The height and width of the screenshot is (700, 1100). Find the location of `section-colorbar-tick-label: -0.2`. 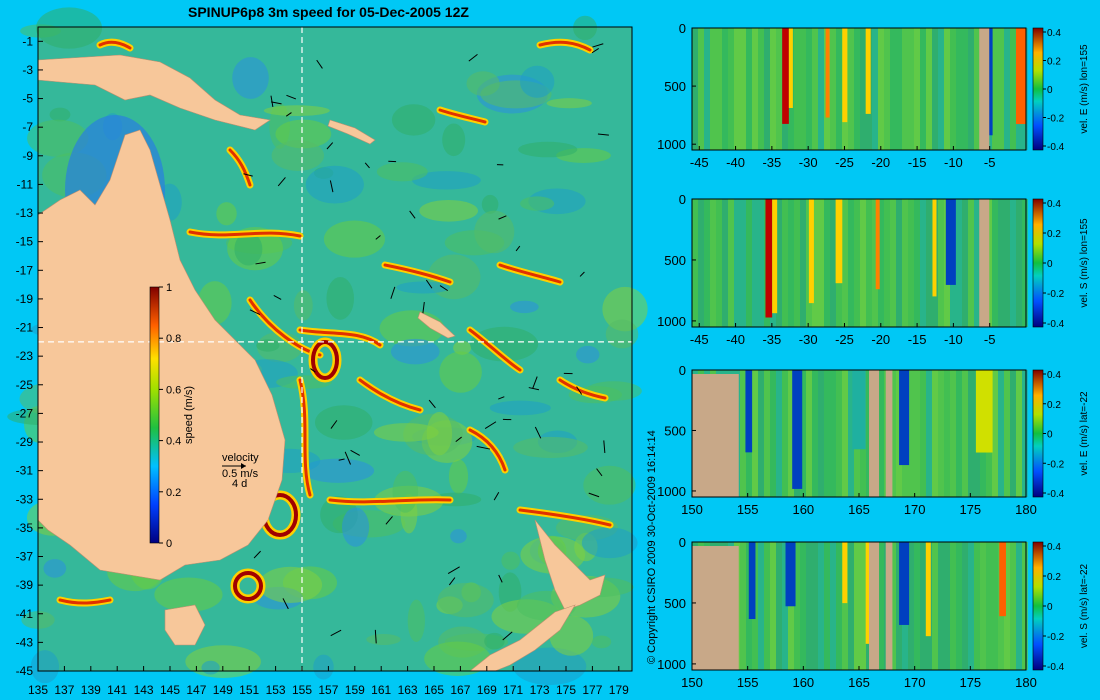

section-colorbar-tick-label: -0.2 is located at coordinates (1056, 119).